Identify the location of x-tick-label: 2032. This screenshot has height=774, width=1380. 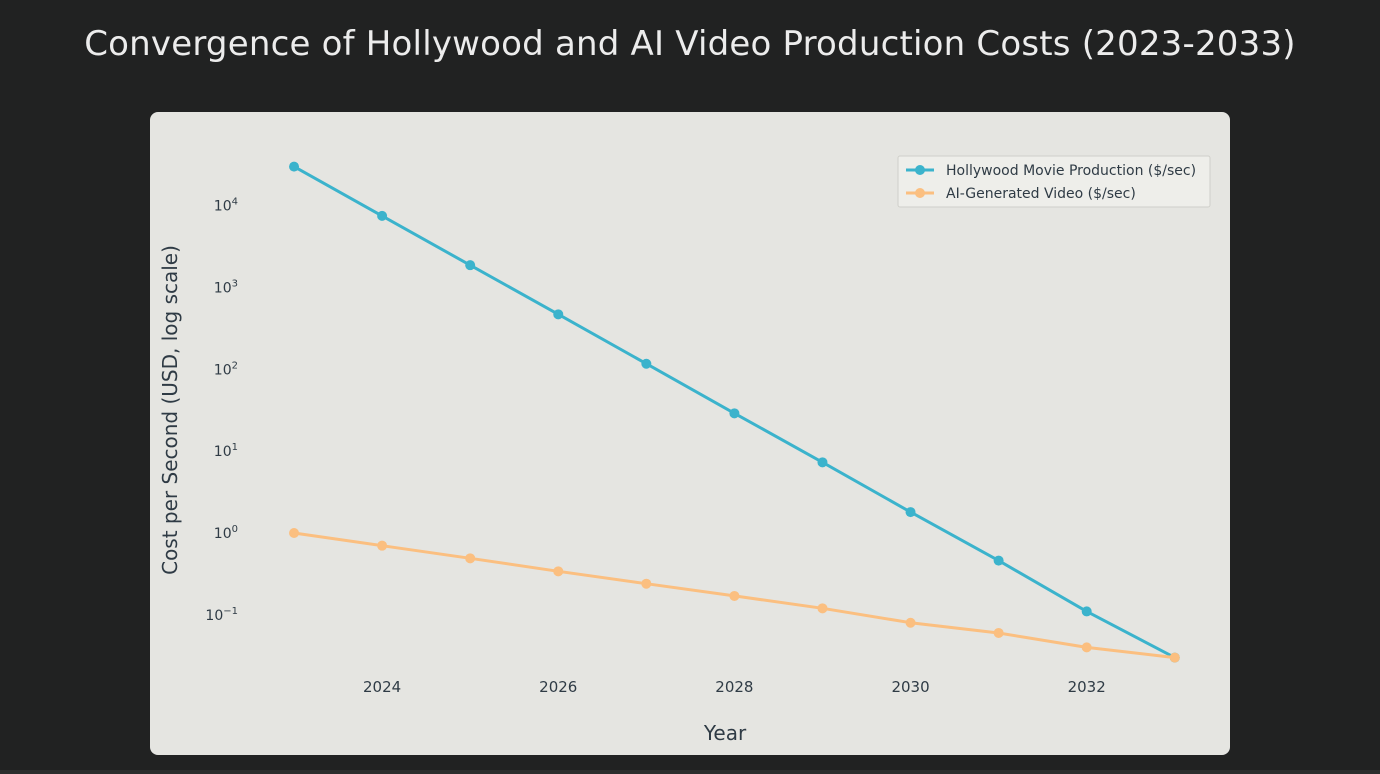
(1087, 687).